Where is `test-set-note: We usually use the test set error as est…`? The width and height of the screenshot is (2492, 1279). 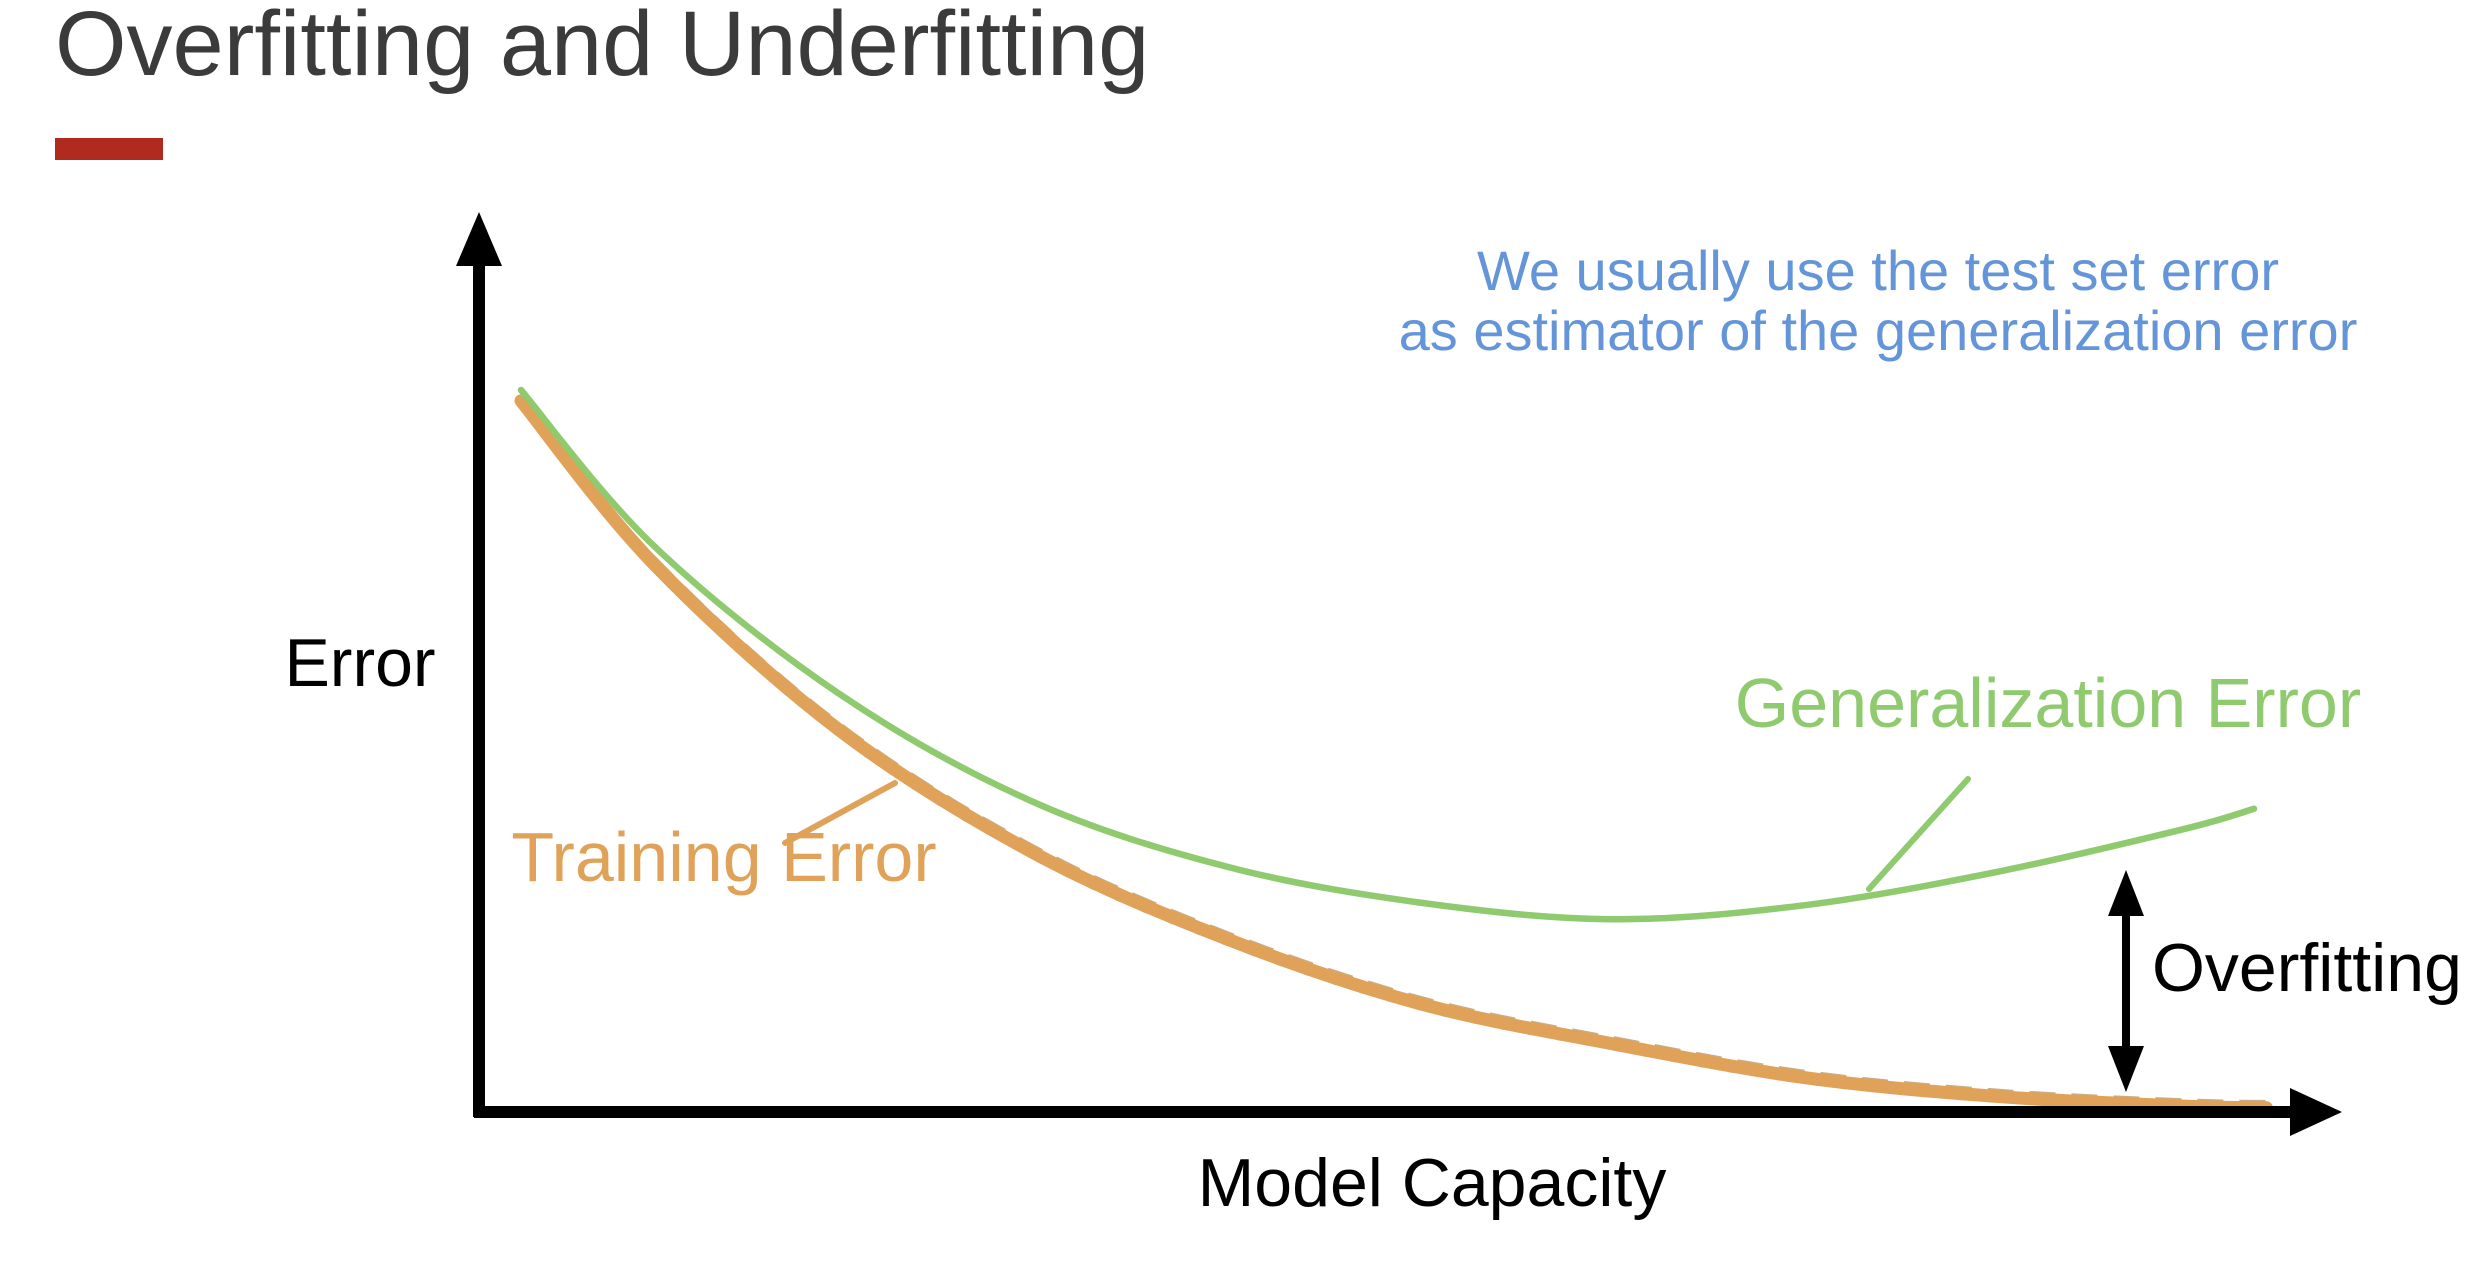 test-set-note: We usually use the test set error as est… is located at coordinates (1878, 301).